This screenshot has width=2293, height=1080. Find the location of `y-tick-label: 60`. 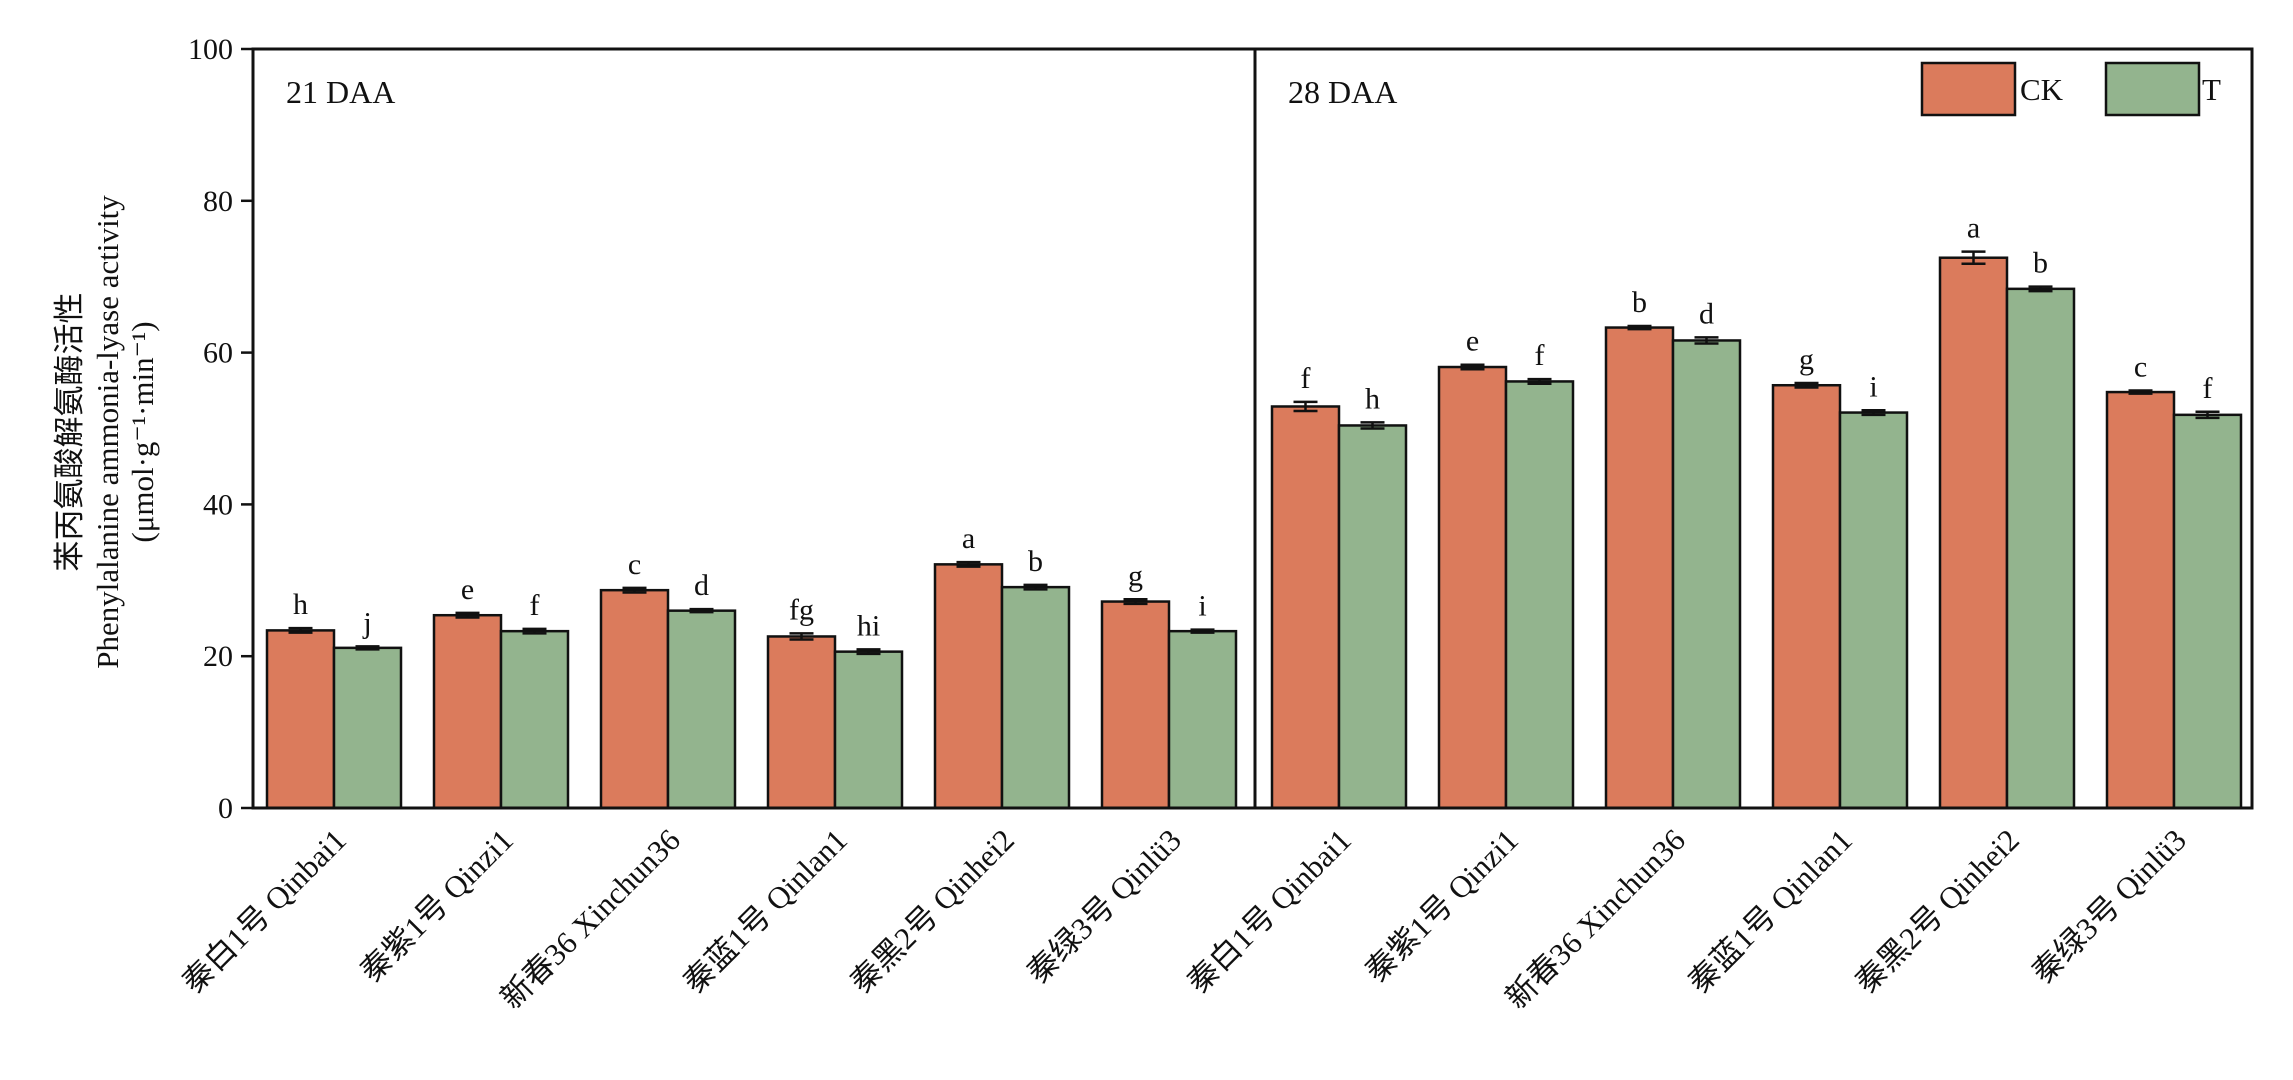

y-tick-label: 60 is located at coordinates (218, 353).